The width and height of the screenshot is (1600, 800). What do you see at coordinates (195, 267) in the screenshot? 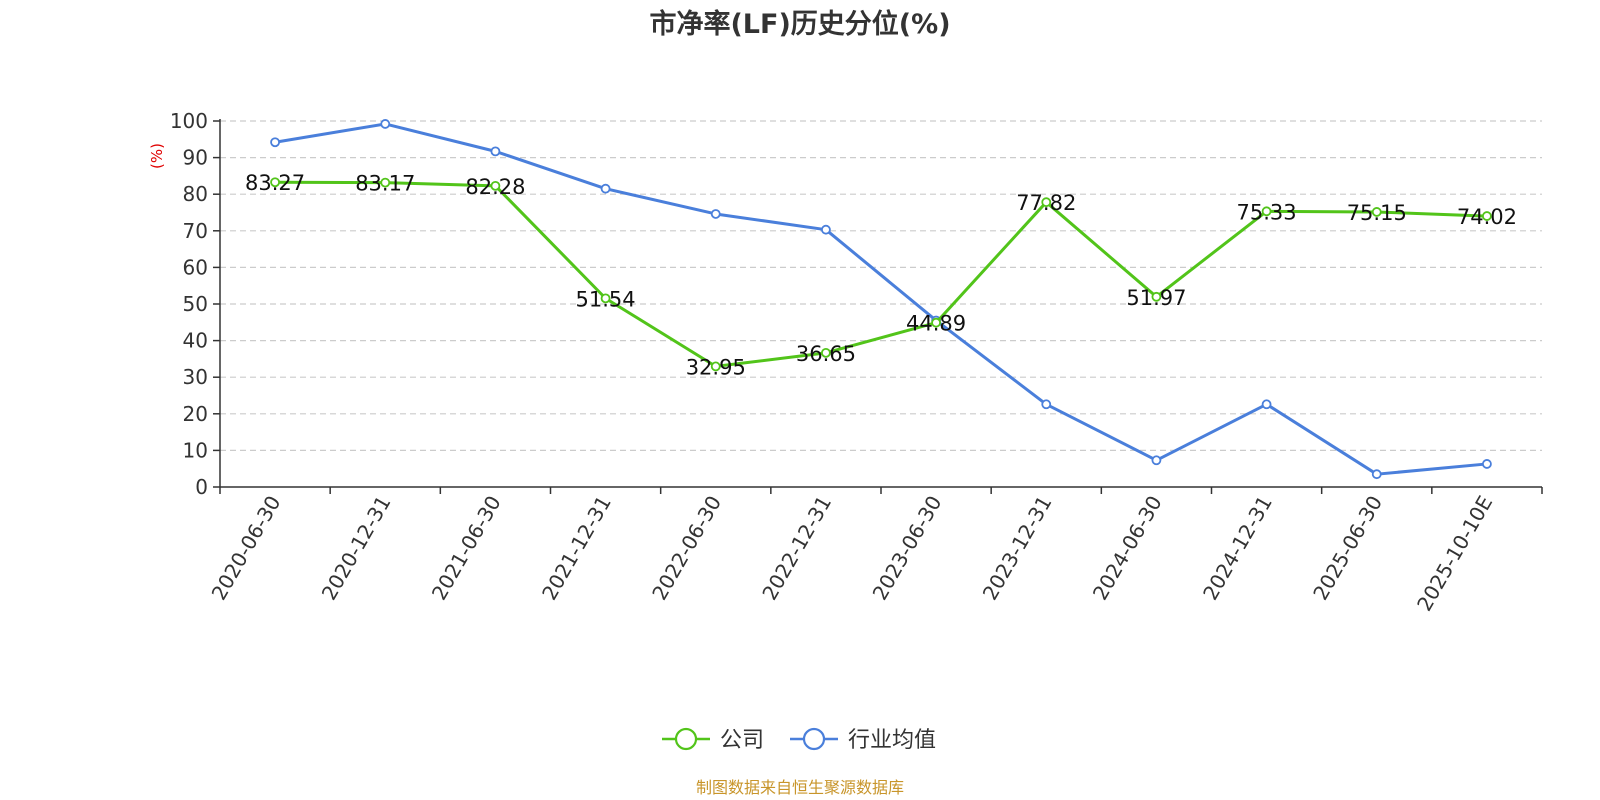
I see `y-tick-label: 60` at bounding box center [195, 267].